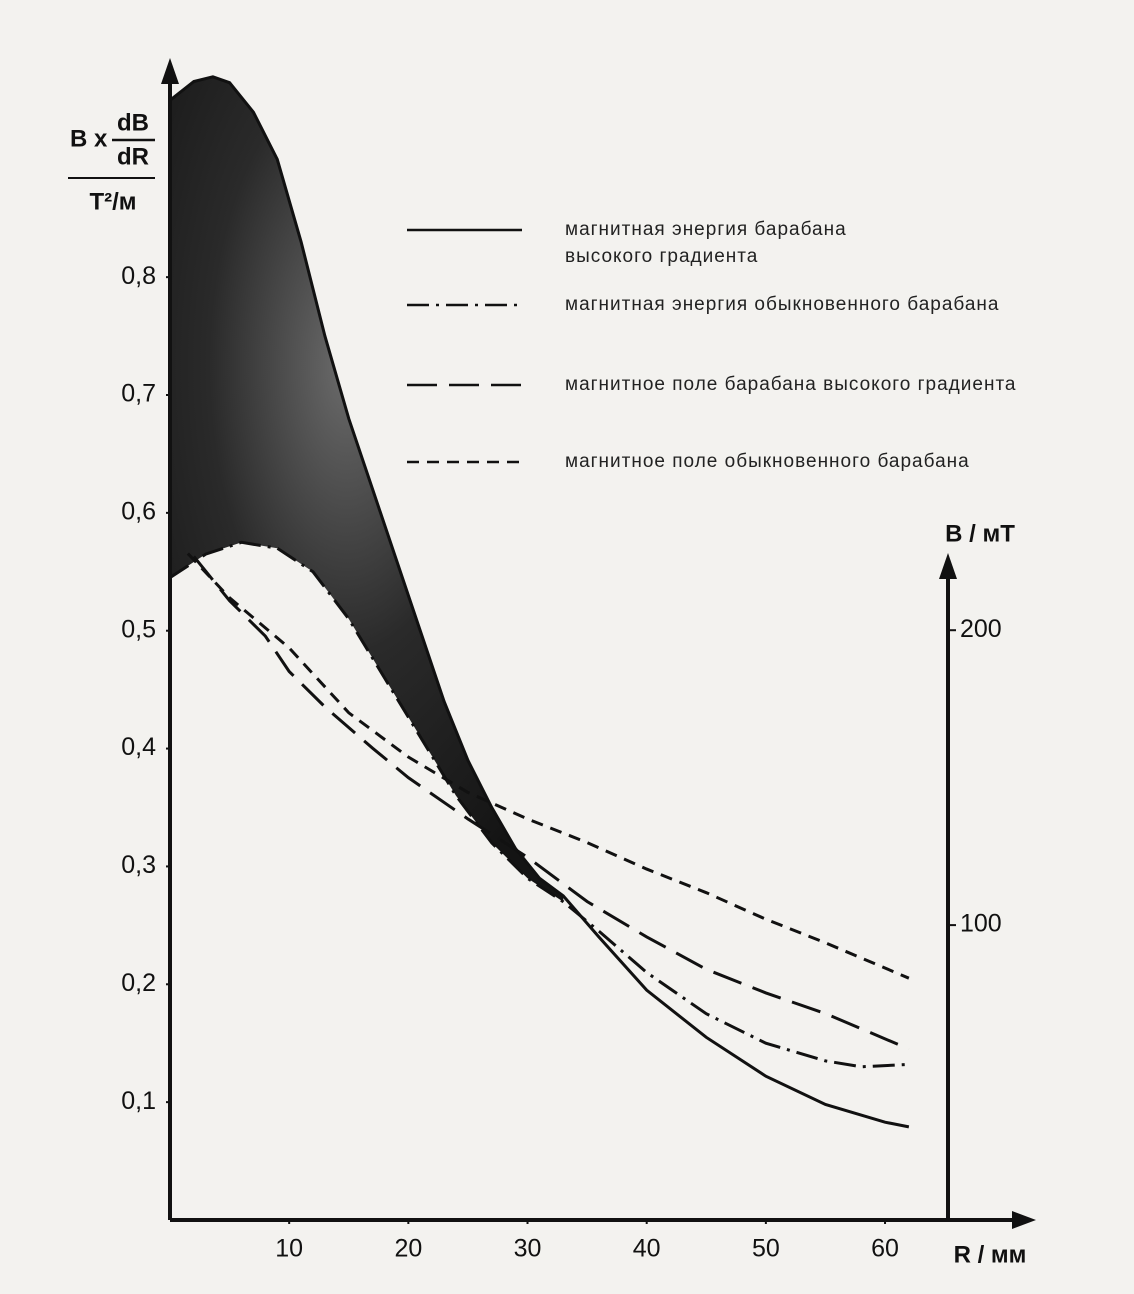  I want to click on x-tick-label: 40, so click(647, 1249).